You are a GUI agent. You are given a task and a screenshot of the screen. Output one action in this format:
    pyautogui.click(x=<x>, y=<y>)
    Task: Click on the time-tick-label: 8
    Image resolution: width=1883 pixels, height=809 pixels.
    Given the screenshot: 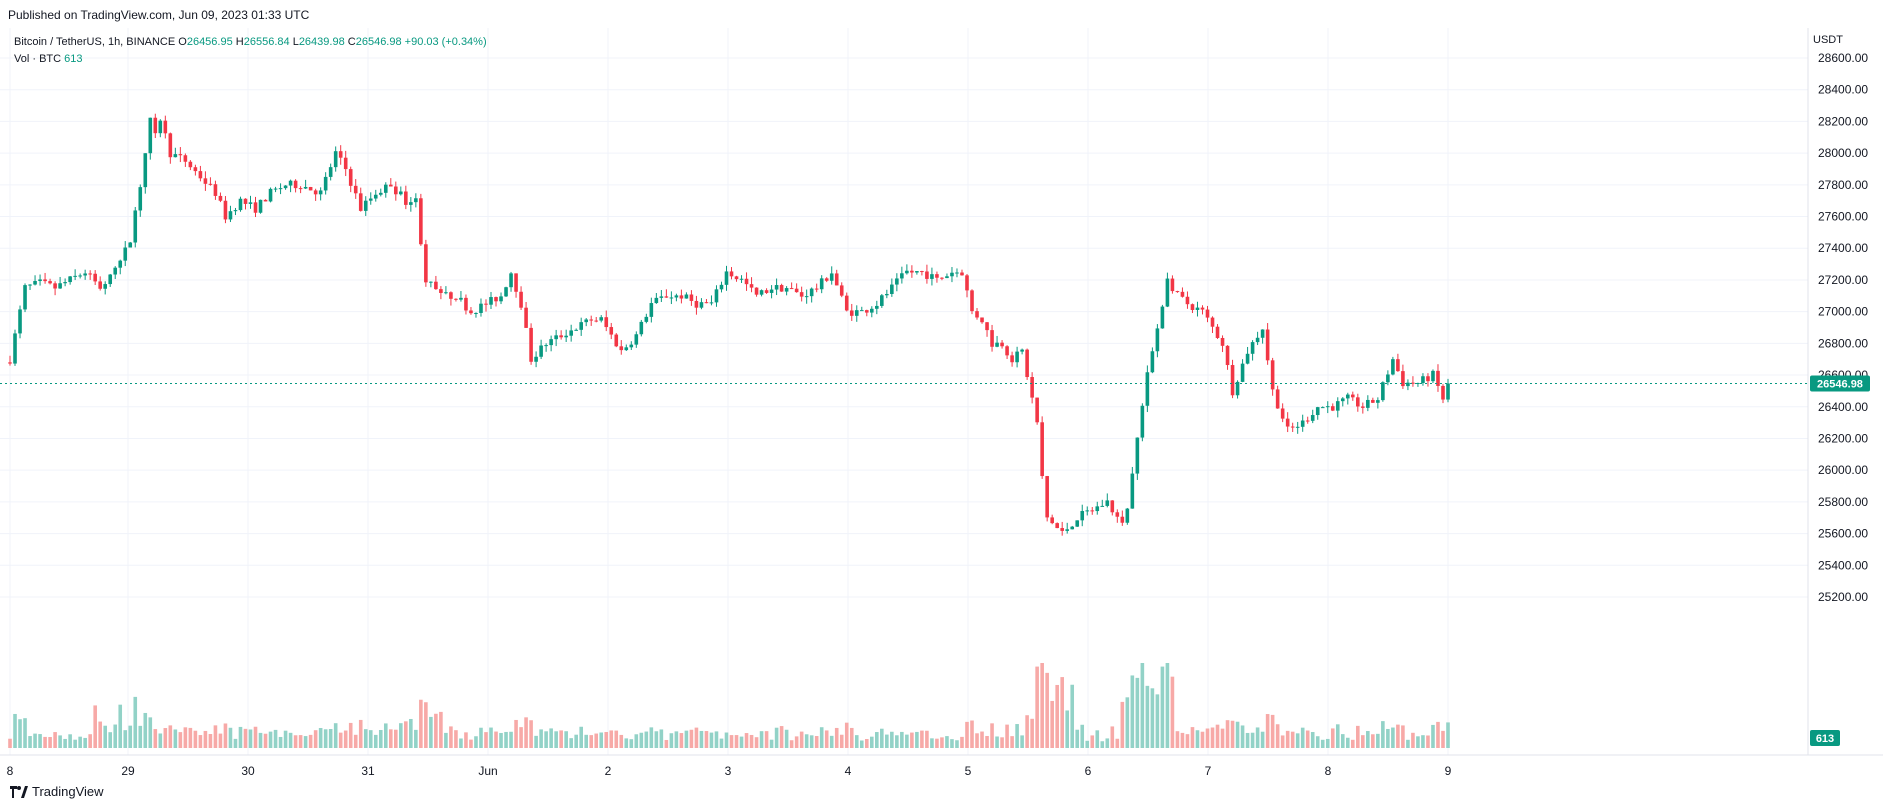 What is the action you would take?
    pyautogui.click(x=10, y=771)
    